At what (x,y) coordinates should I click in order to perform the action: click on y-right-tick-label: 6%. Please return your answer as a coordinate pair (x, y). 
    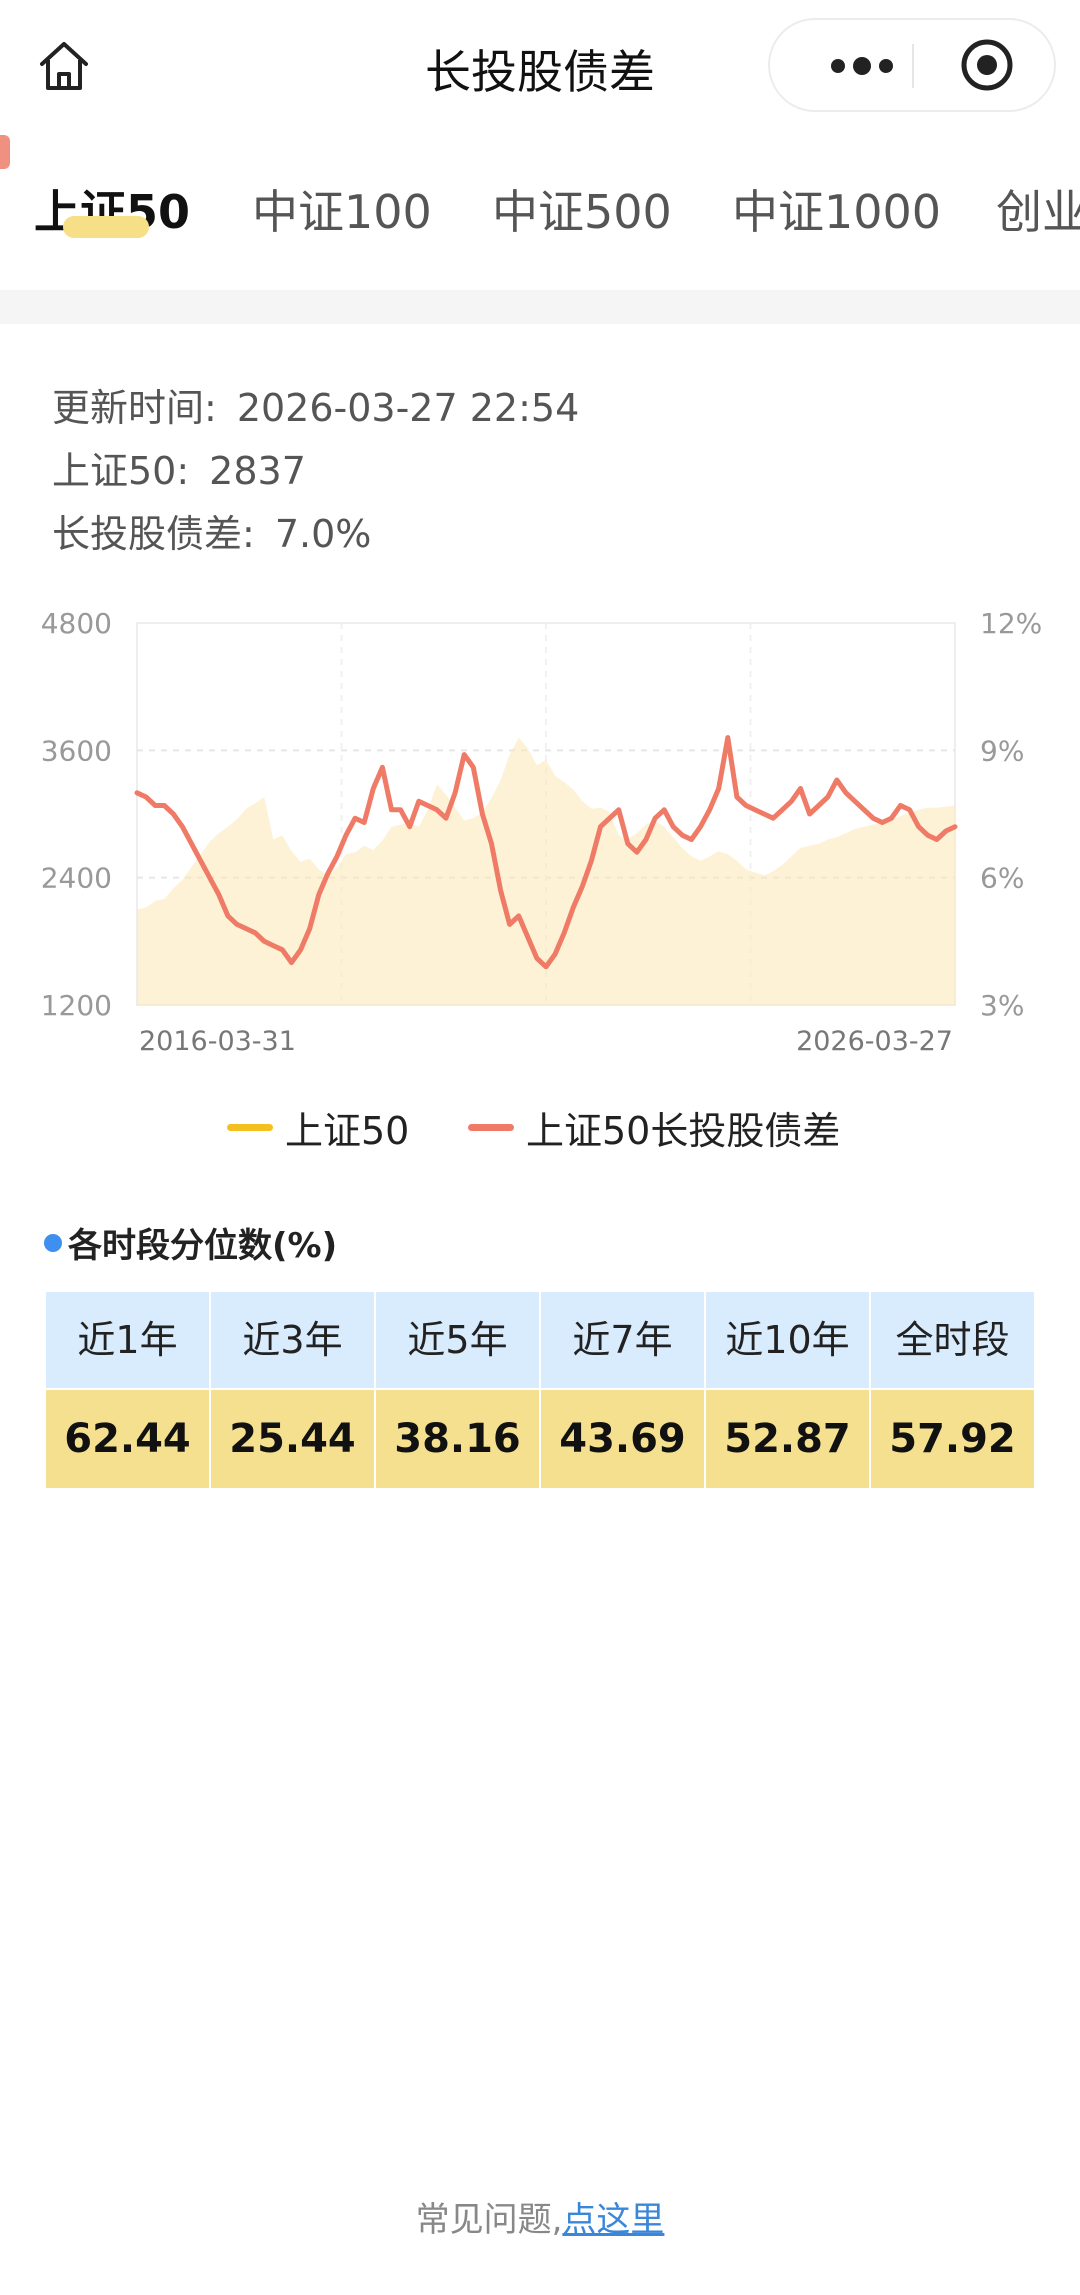
    Looking at the image, I should click on (1002, 878).